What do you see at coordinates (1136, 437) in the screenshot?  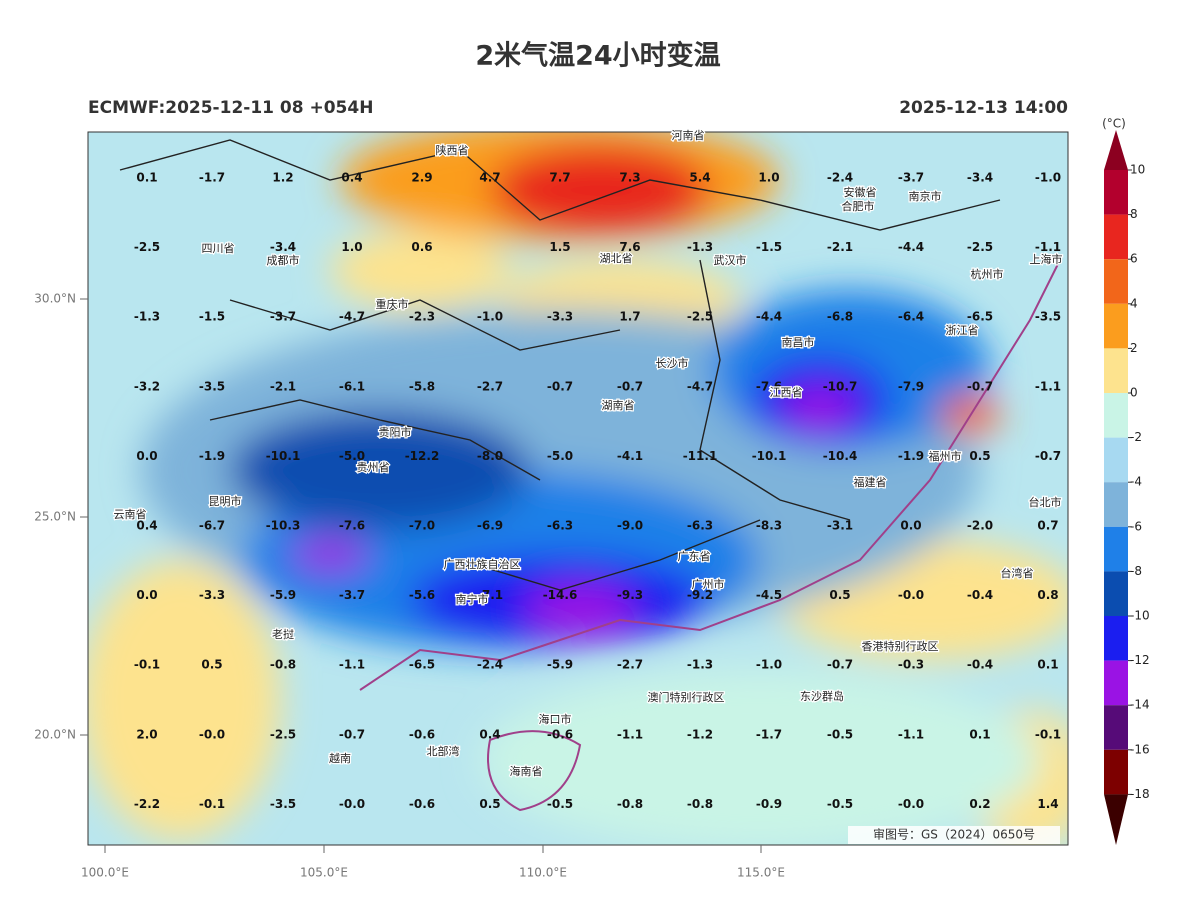 I see `colorbar-label: -2` at bounding box center [1136, 437].